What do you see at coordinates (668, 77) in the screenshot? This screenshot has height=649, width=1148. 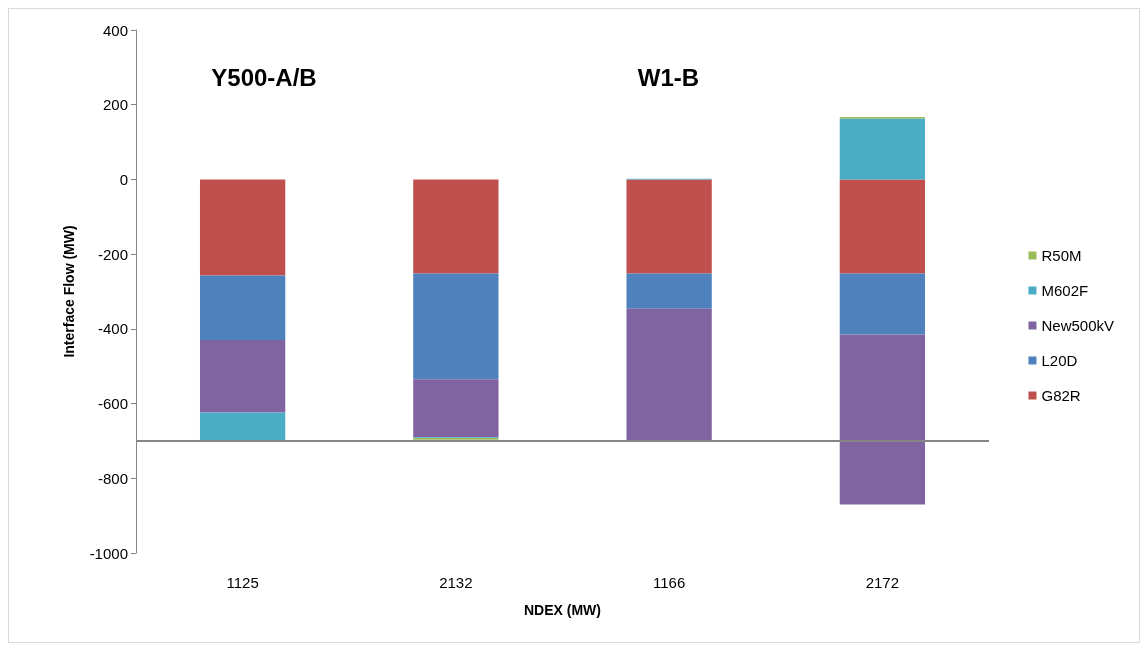 I see `annotation: W1-B` at bounding box center [668, 77].